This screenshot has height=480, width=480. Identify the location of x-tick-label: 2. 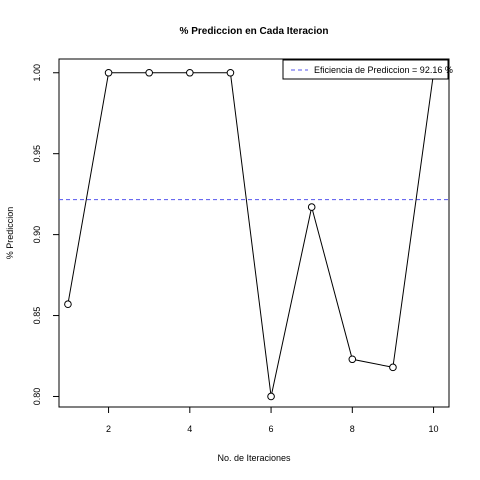
(108, 429).